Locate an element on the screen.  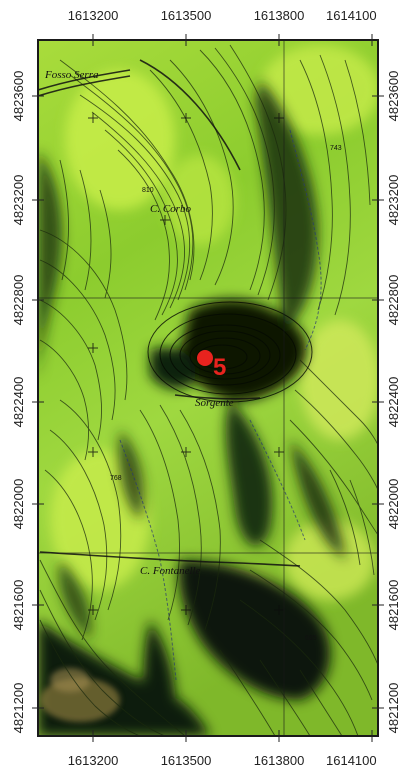
place-label-sorgente: Sorgente is located at coordinates (214, 403).